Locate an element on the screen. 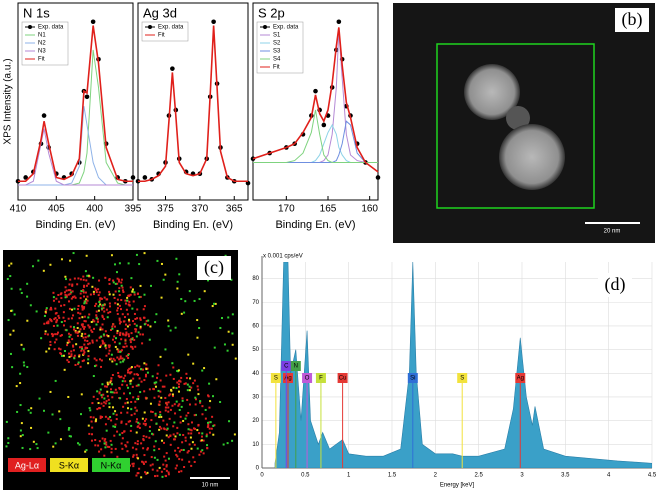 Image resolution: width=660 pixels, height=494 pixels. series-line is located at coordinates (193, 104).